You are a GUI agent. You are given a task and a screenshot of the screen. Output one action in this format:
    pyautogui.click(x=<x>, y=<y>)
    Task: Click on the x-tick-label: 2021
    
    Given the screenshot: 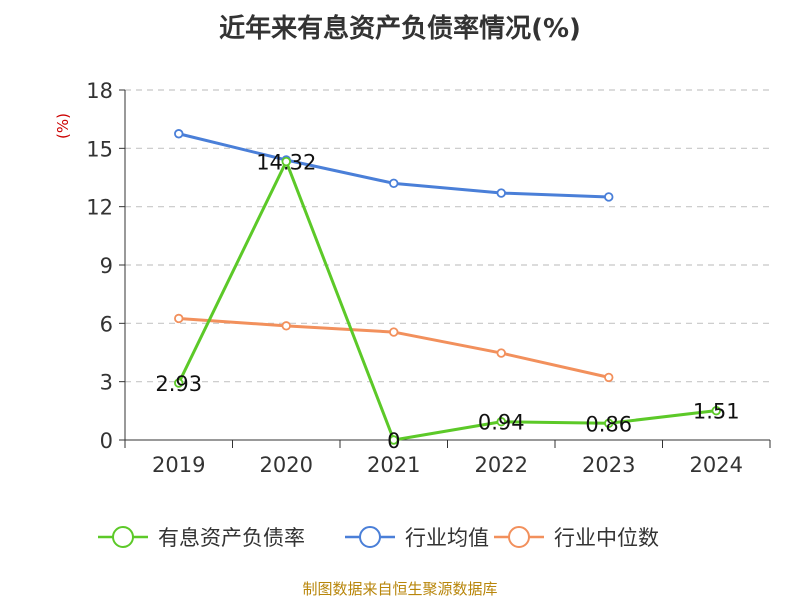 What is the action you would take?
    pyautogui.click(x=393, y=465)
    